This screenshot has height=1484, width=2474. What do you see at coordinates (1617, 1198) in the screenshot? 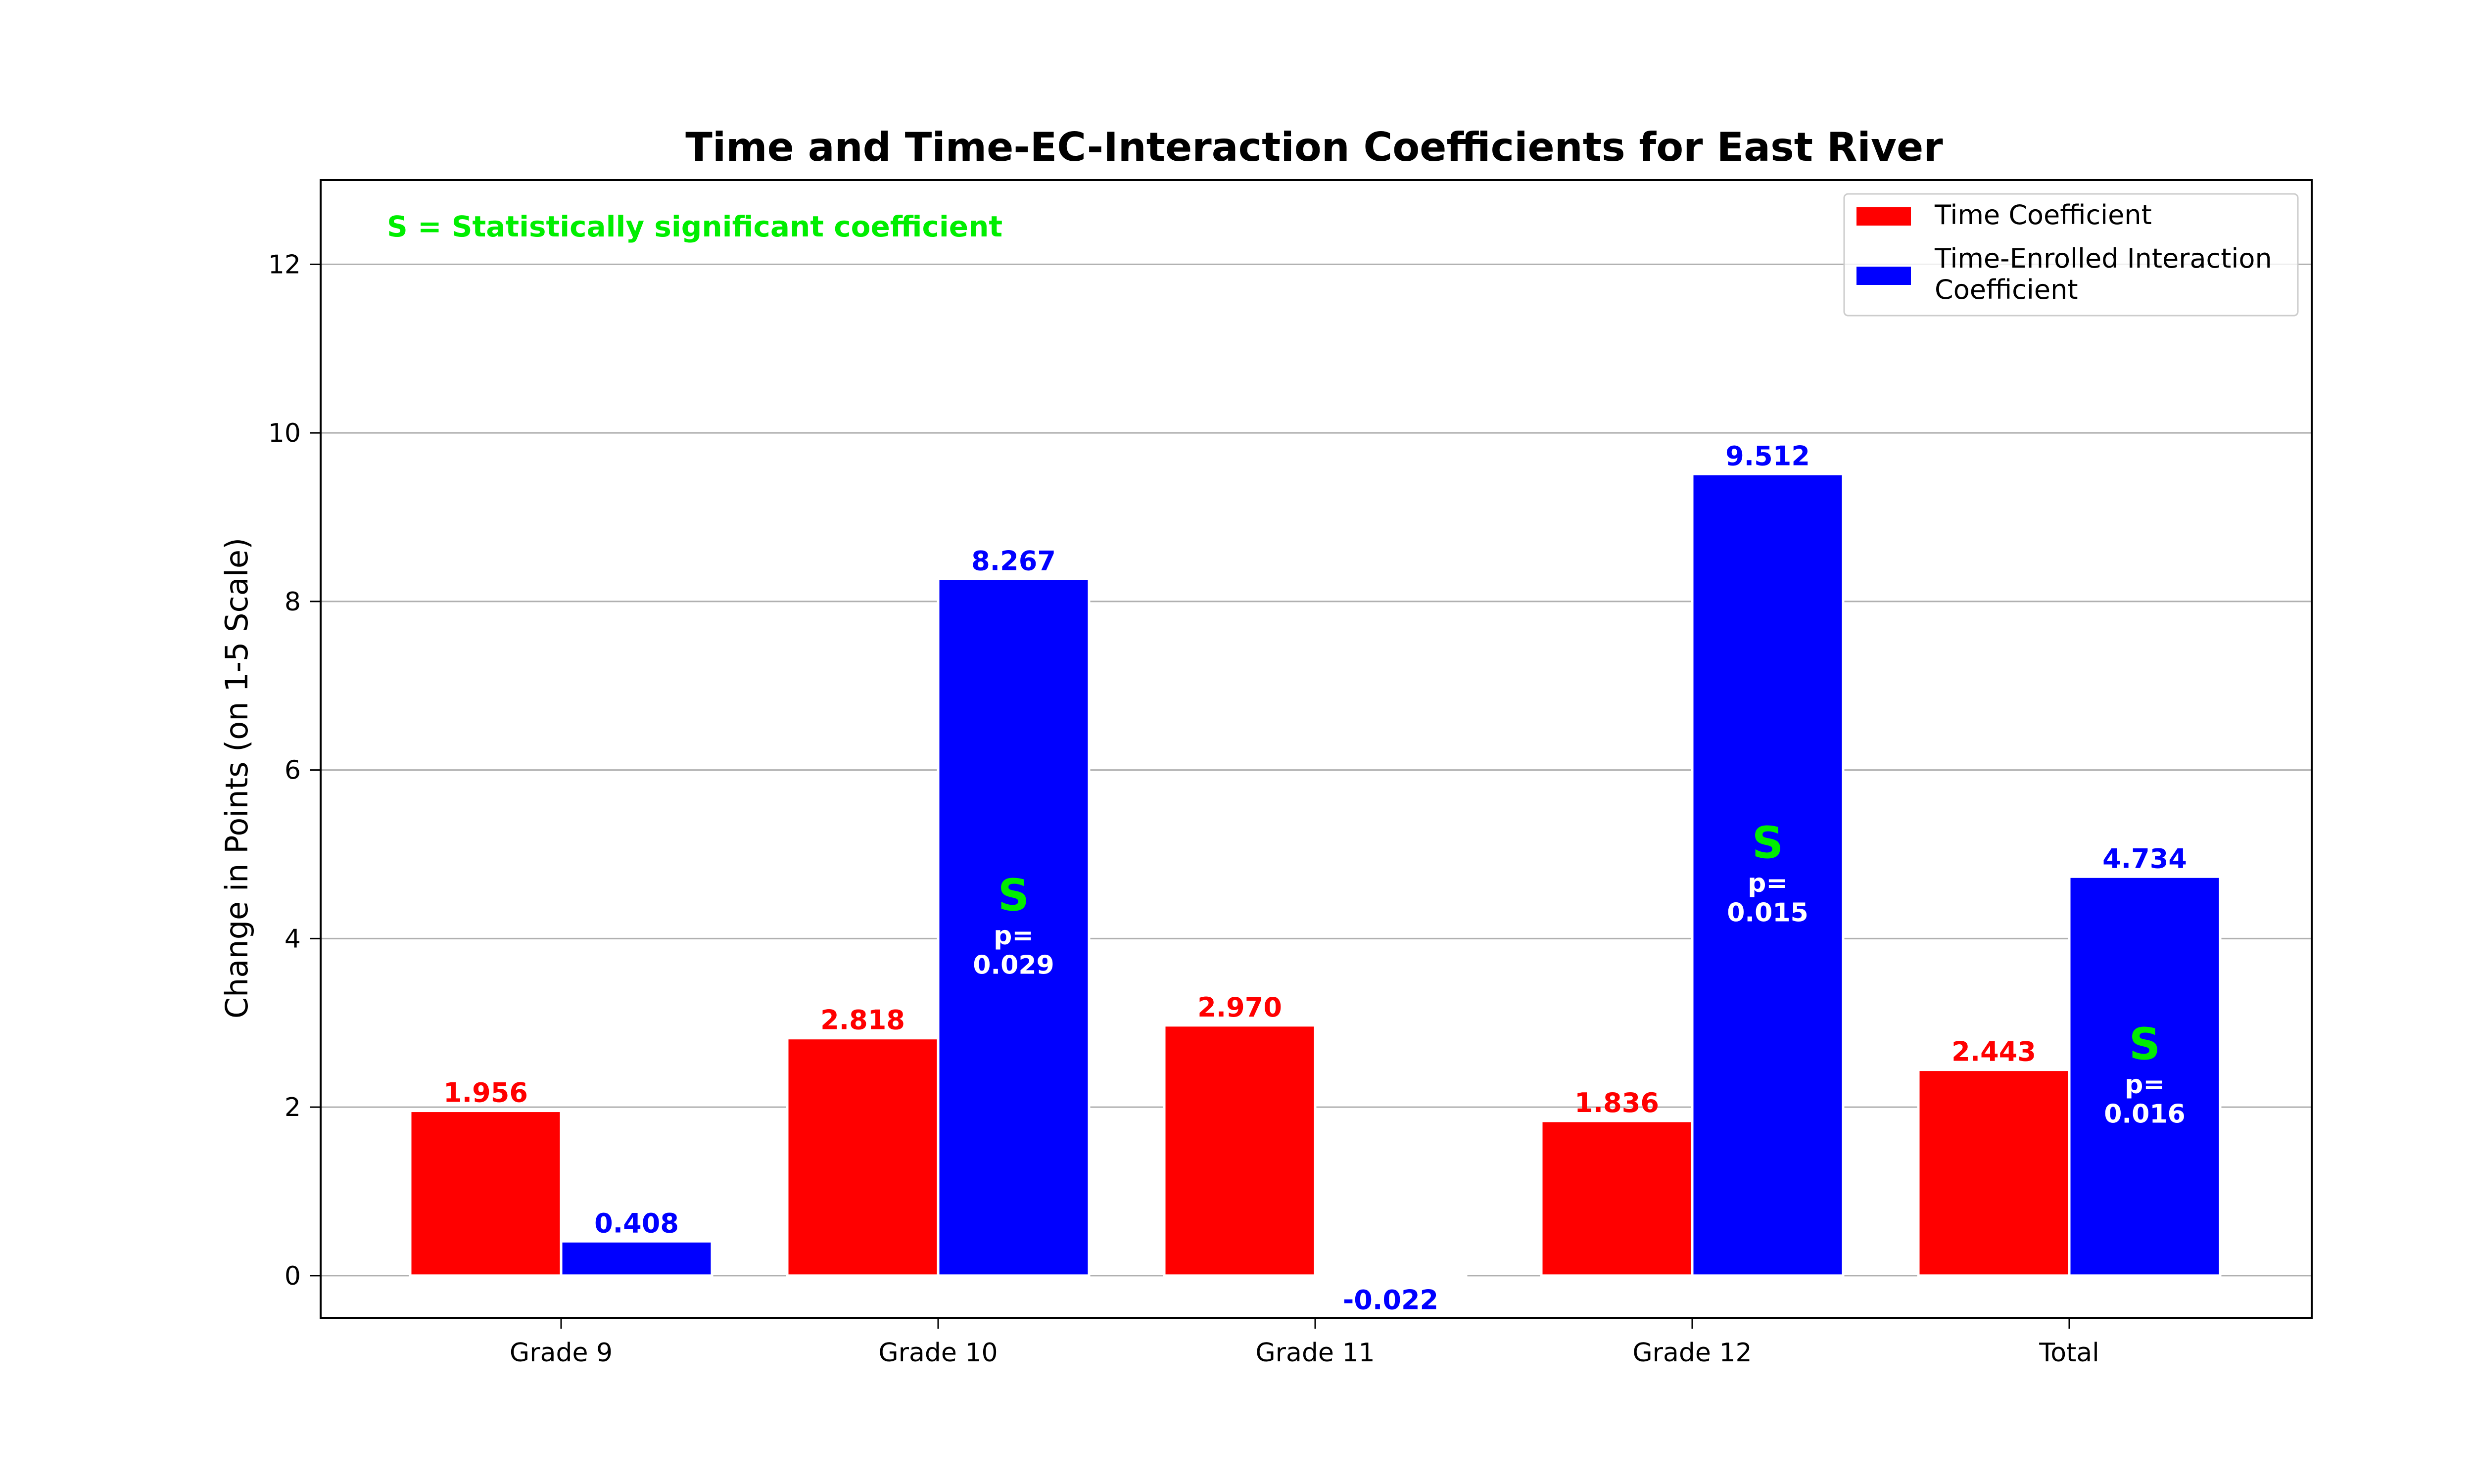
I see `bar-s0-c3` at bounding box center [1617, 1198].